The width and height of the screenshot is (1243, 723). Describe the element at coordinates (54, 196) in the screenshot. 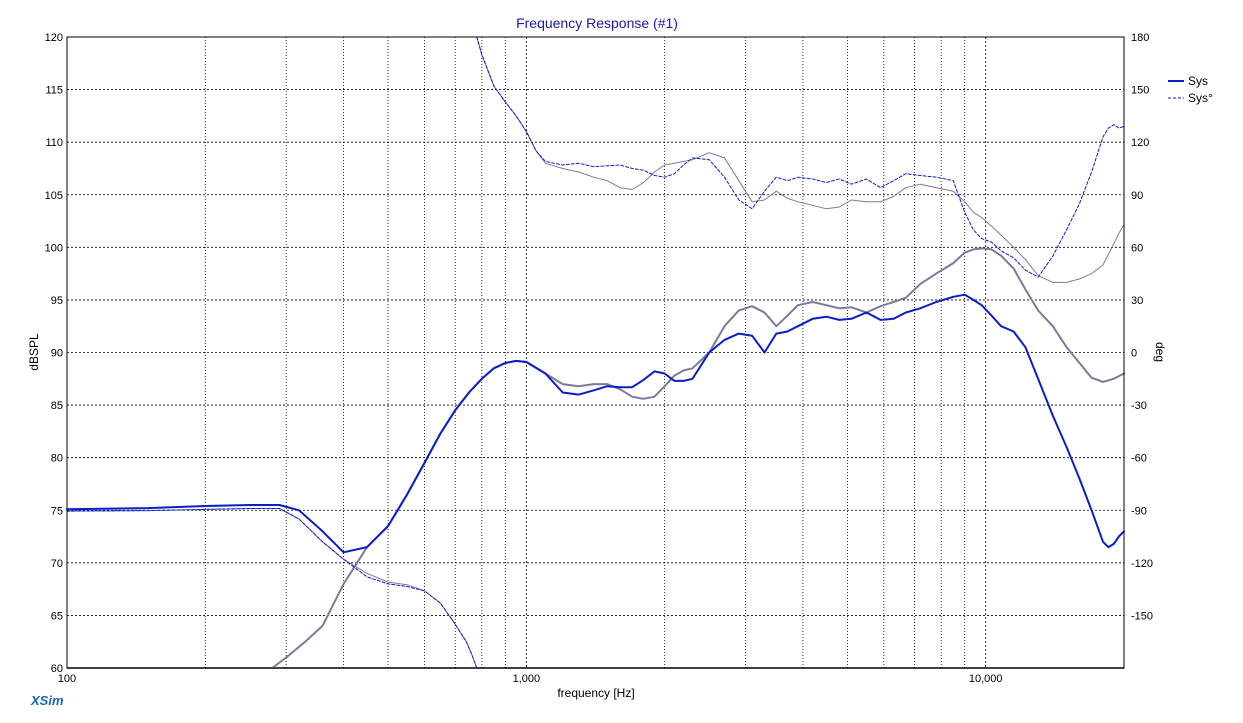

I see `y-tick-label: 105` at that location.